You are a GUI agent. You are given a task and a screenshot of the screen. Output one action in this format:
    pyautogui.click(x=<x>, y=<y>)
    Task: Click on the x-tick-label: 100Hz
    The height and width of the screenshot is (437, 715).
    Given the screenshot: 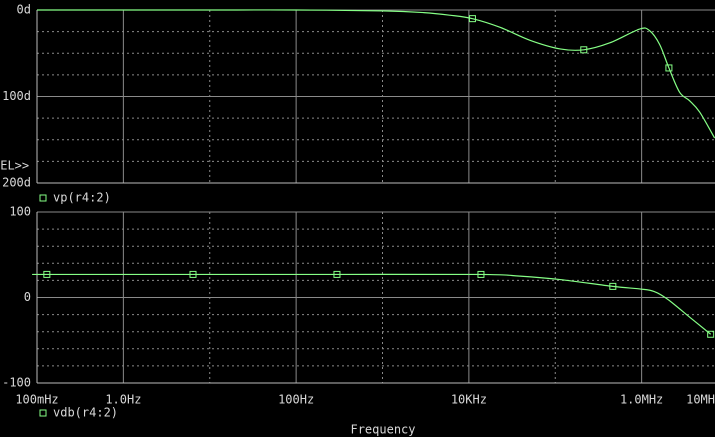 What is the action you would take?
    pyautogui.click(x=296, y=400)
    